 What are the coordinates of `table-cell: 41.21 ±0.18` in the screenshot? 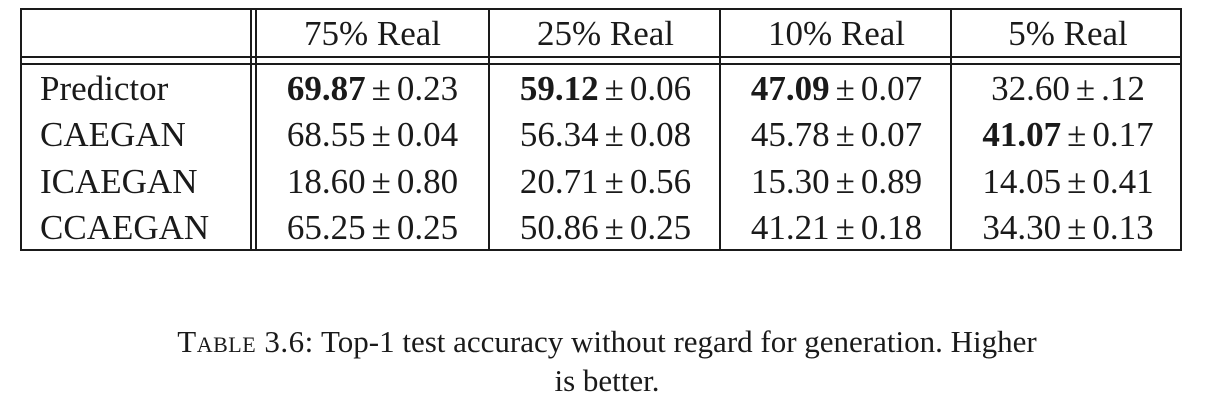 It's located at (836, 228).